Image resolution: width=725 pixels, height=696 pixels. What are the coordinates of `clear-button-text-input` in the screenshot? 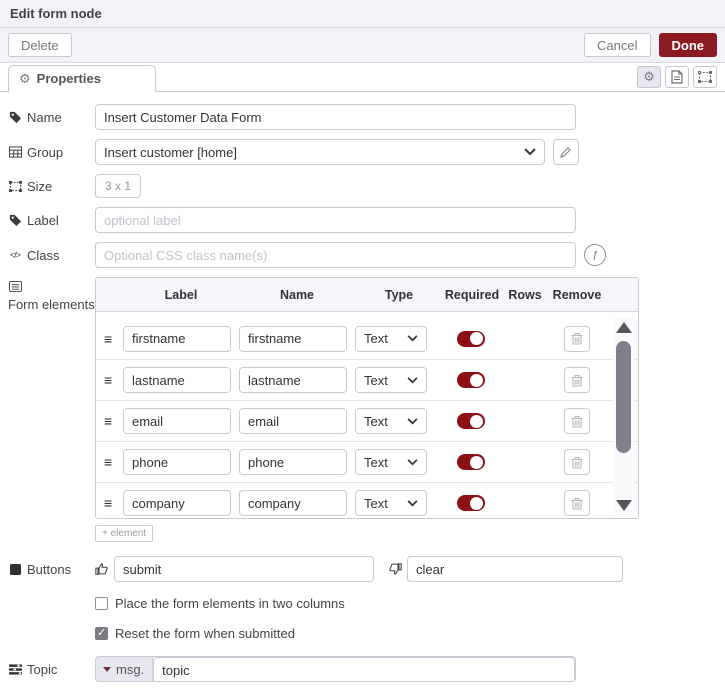 It's located at (515, 569).